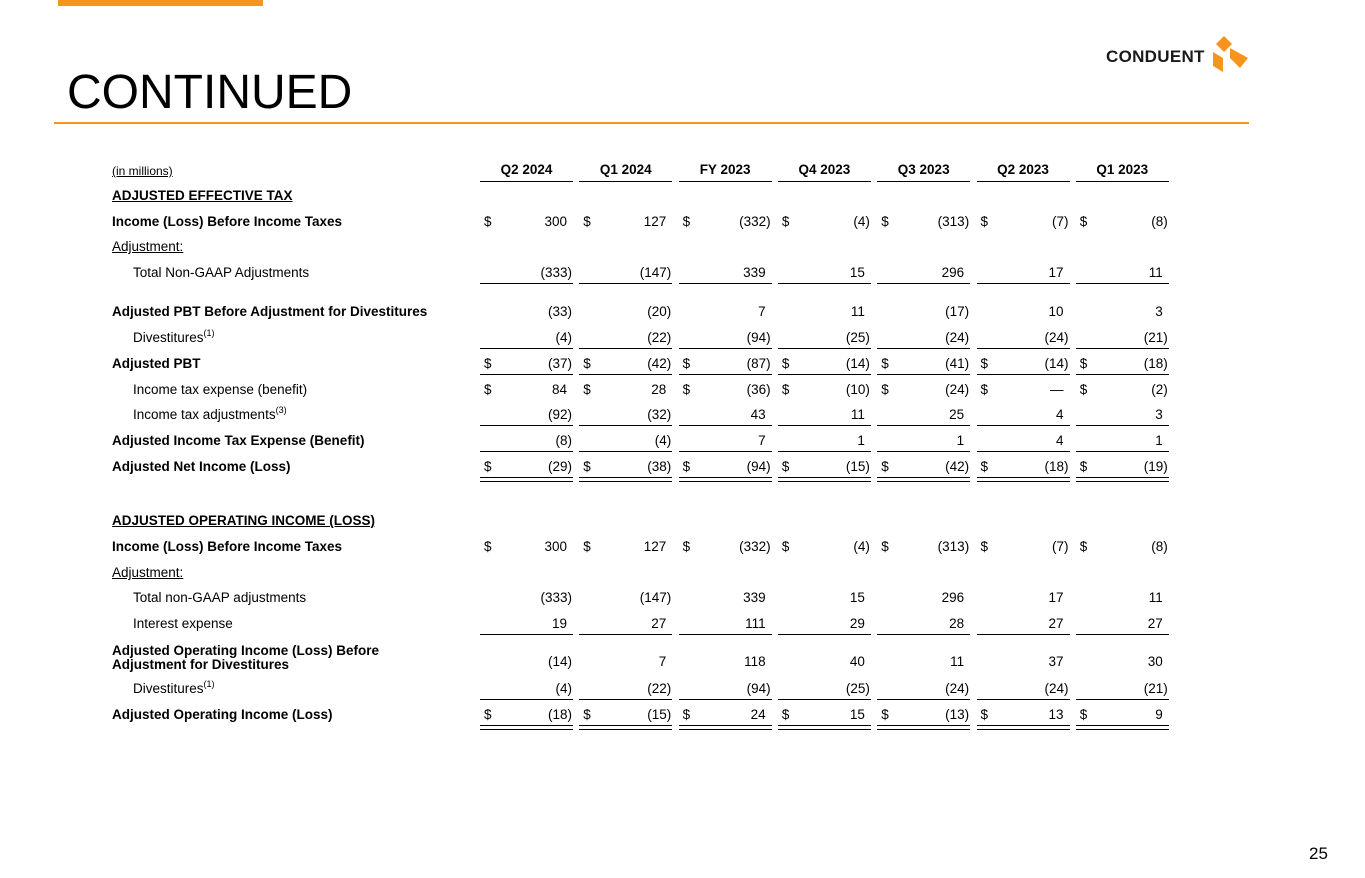 This screenshot has height=878, width=1365. Describe the element at coordinates (957, 311) in the screenshot. I see `value: (17)` at that location.